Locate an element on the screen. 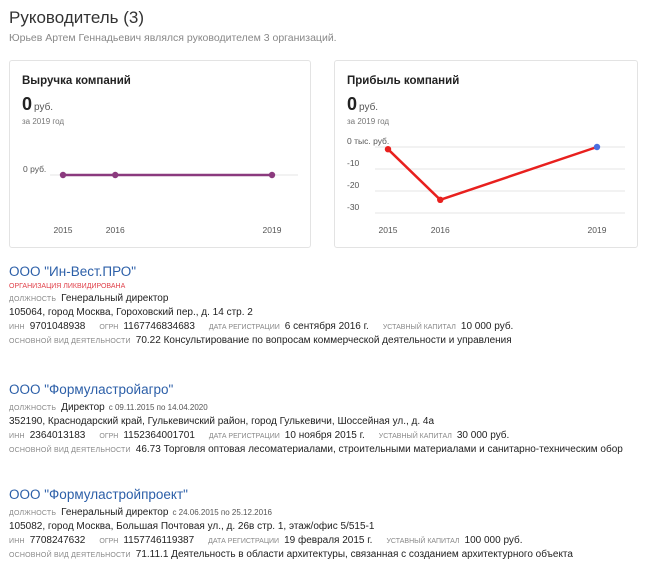 Image resolution: width=646 pixels, height=583 pixels. revenue-x-tick-label: 2019 is located at coordinates (272, 230).